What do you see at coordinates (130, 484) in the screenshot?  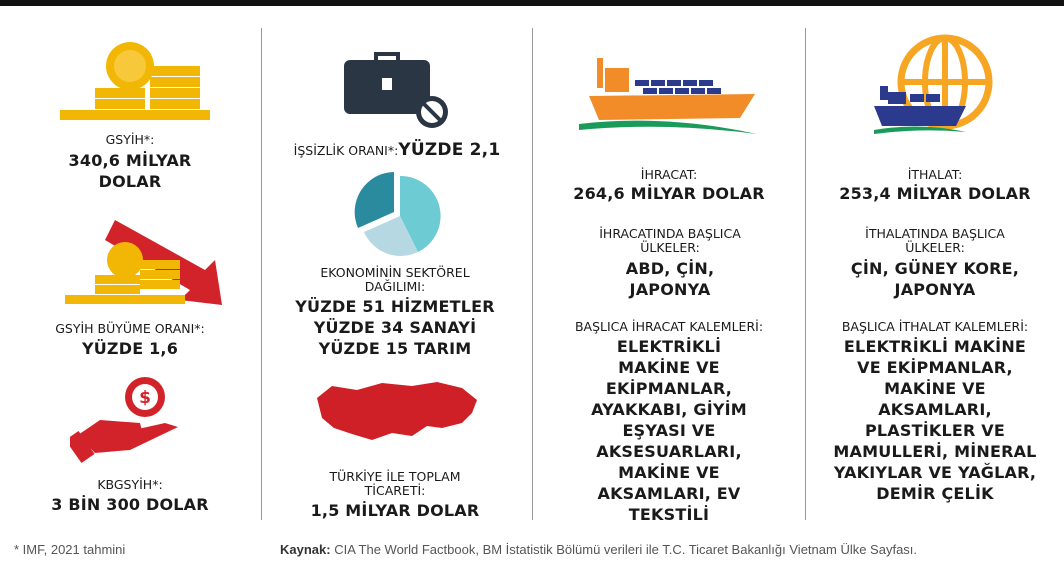 I see `label: KBGSYİH*:` at bounding box center [130, 484].